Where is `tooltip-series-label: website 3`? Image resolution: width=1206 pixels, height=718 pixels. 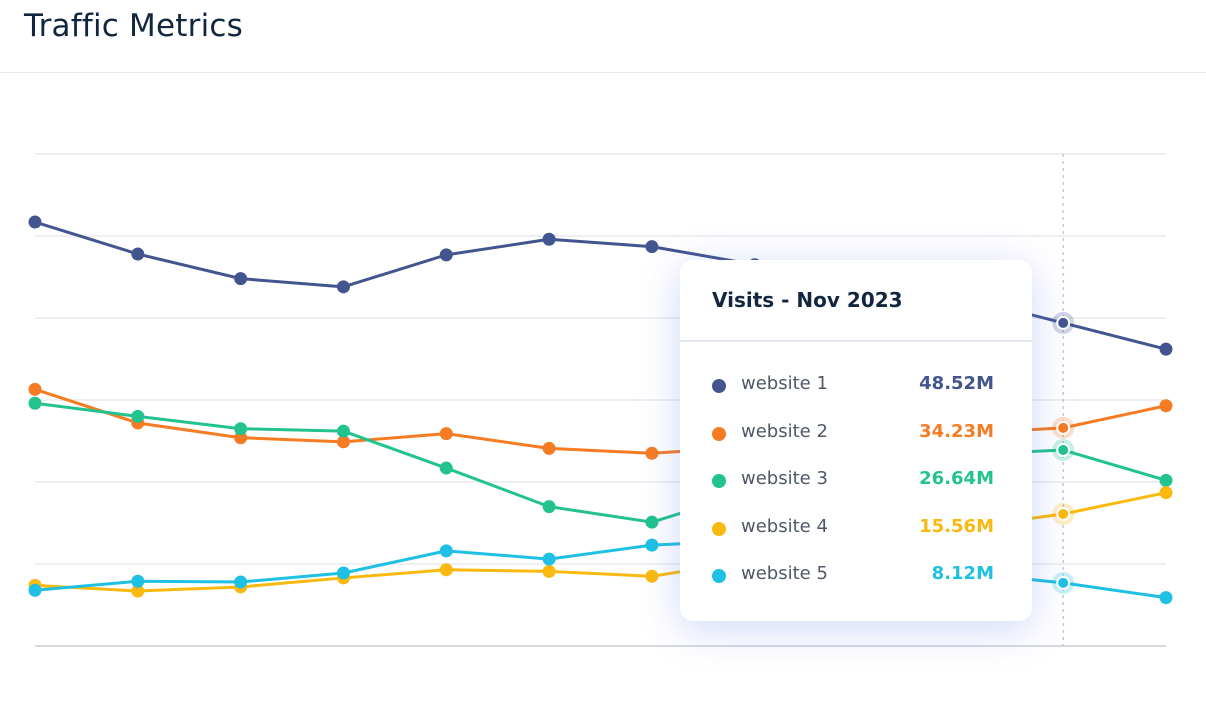 tooltip-series-label: website 3 is located at coordinates (784, 478).